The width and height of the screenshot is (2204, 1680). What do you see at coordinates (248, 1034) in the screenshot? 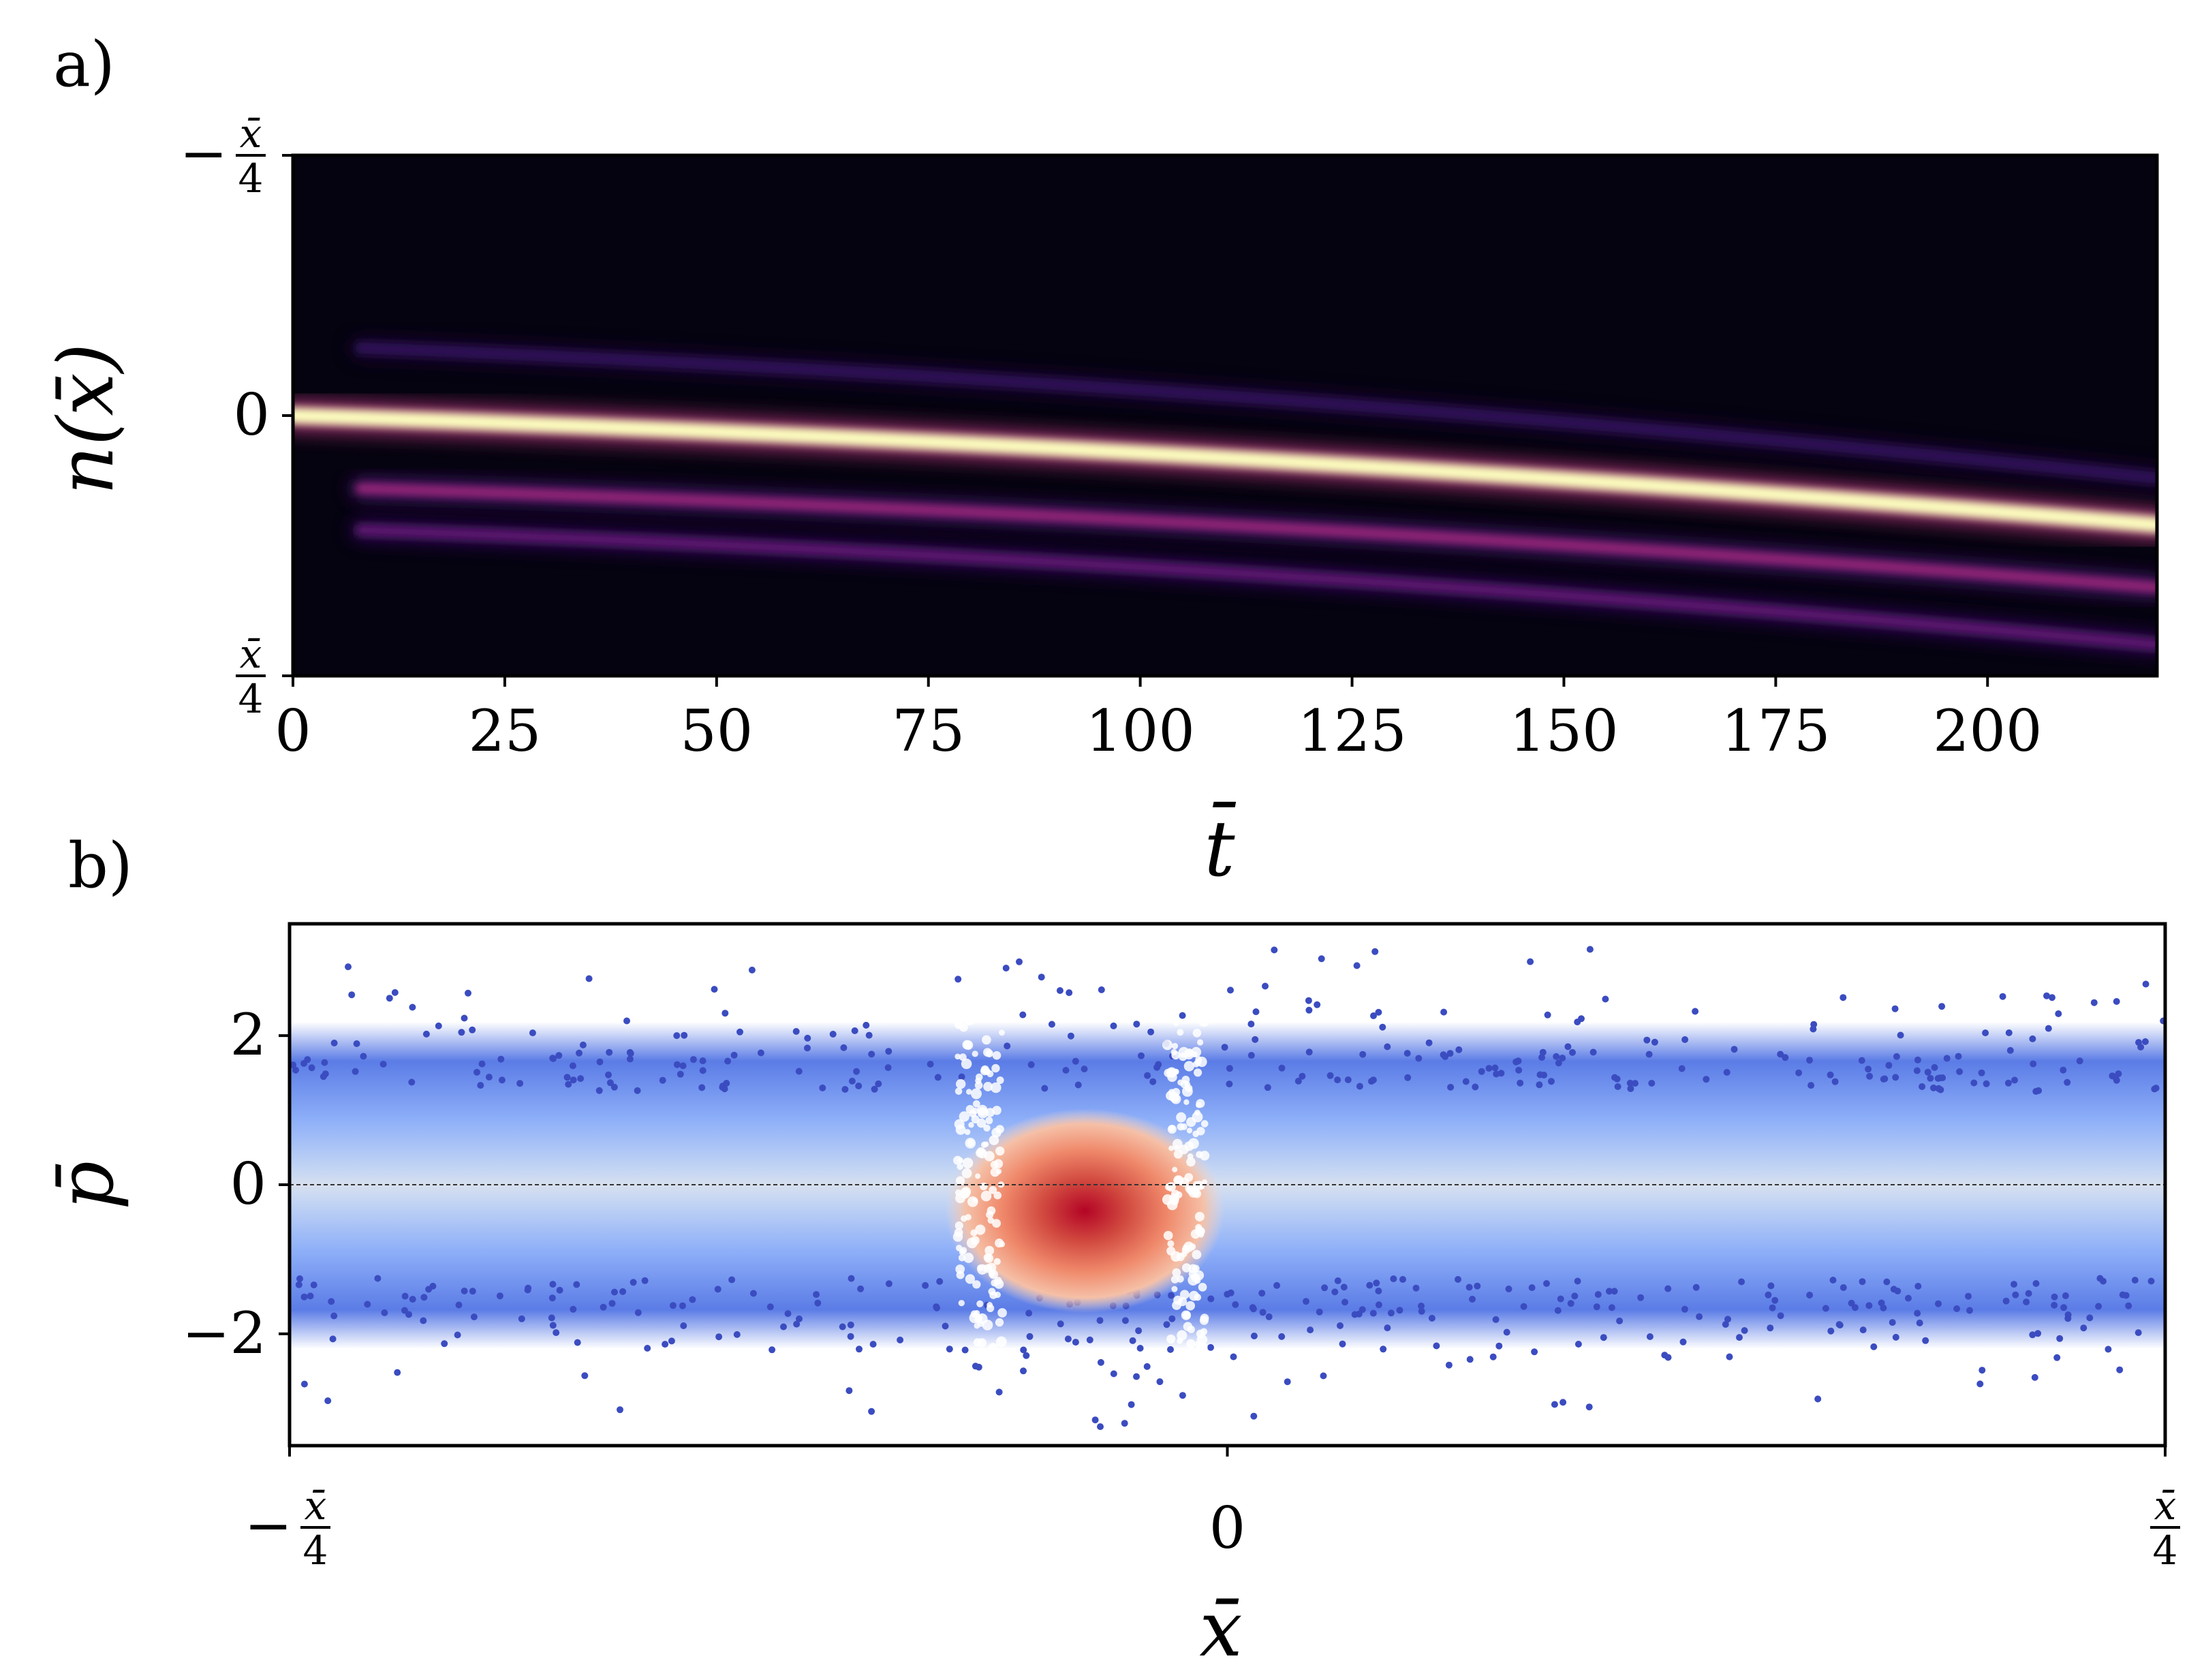
I see `y-tick-label-b-2: 2` at bounding box center [248, 1034].